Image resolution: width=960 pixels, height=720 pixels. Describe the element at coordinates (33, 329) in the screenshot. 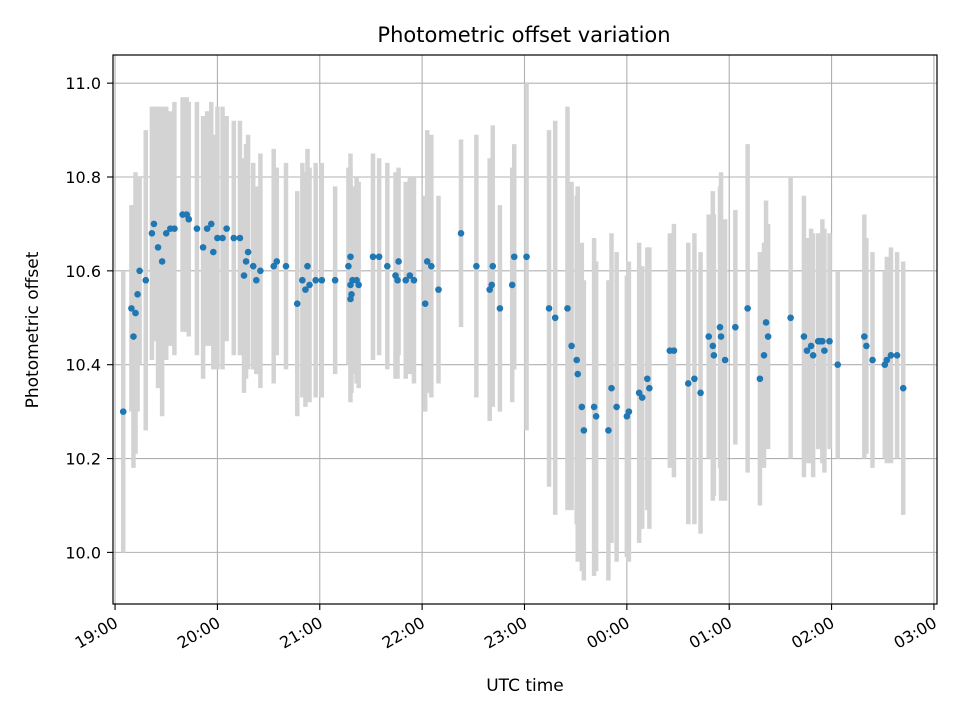

I see `y-axis-title: Photometric offset` at that location.